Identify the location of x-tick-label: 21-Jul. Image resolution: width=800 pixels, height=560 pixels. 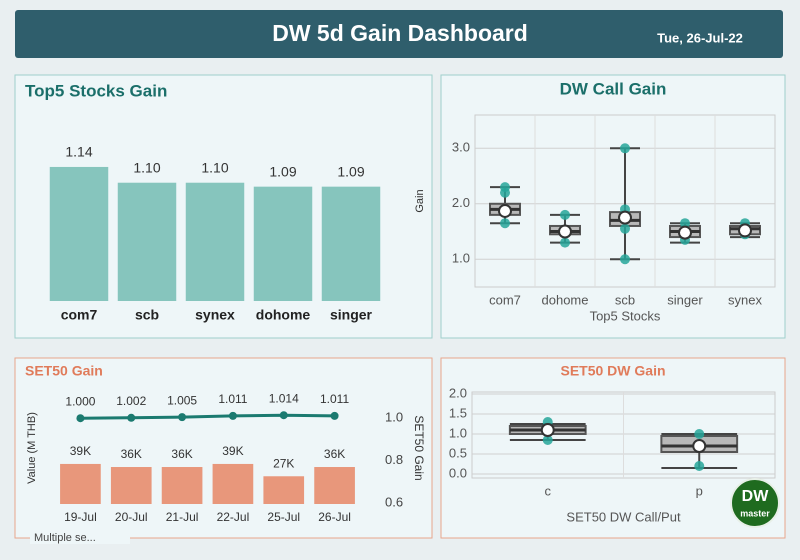
(182, 517).